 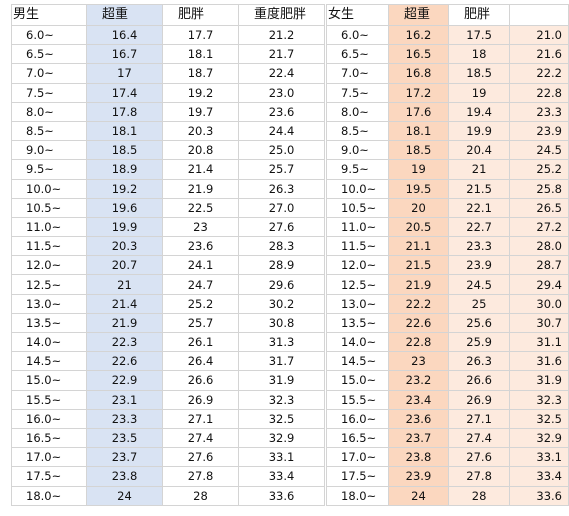 I want to click on girls-header-cell: 肥胖, so click(x=479, y=15).